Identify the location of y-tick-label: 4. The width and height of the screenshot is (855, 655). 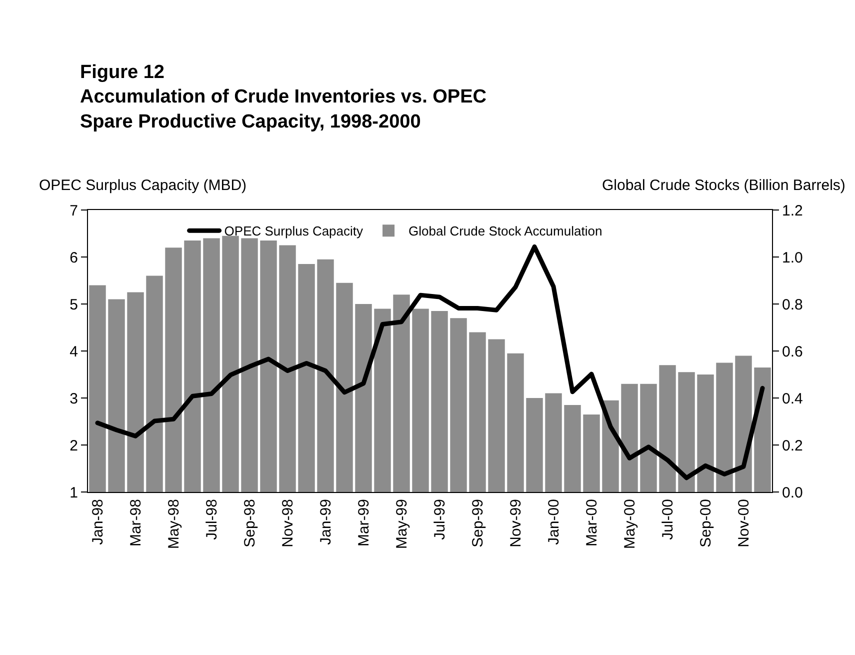
(74, 351).